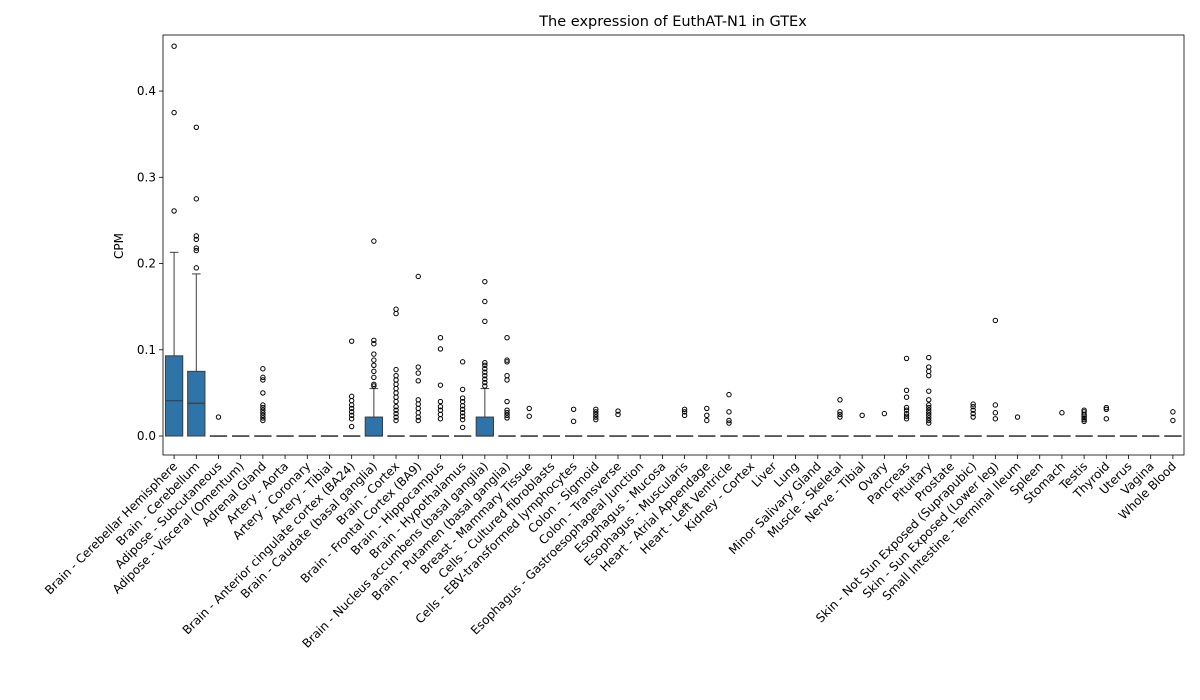  What do you see at coordinates (146, 264) in the screenshot?
I see `y-tick-label: 0.2` at bounding box center [146, 264].